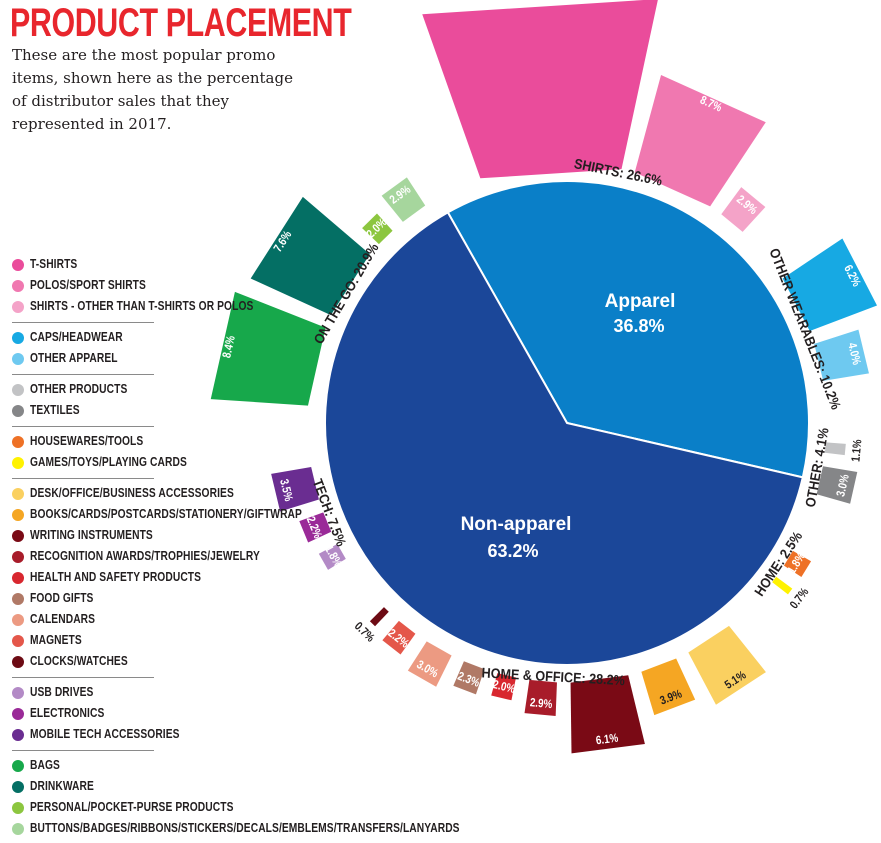  Describe the element at coordinates (116, 577) in the screenshot. I see `legend-label: HEALTH AND SAFETY PRODUCTS` at that location.